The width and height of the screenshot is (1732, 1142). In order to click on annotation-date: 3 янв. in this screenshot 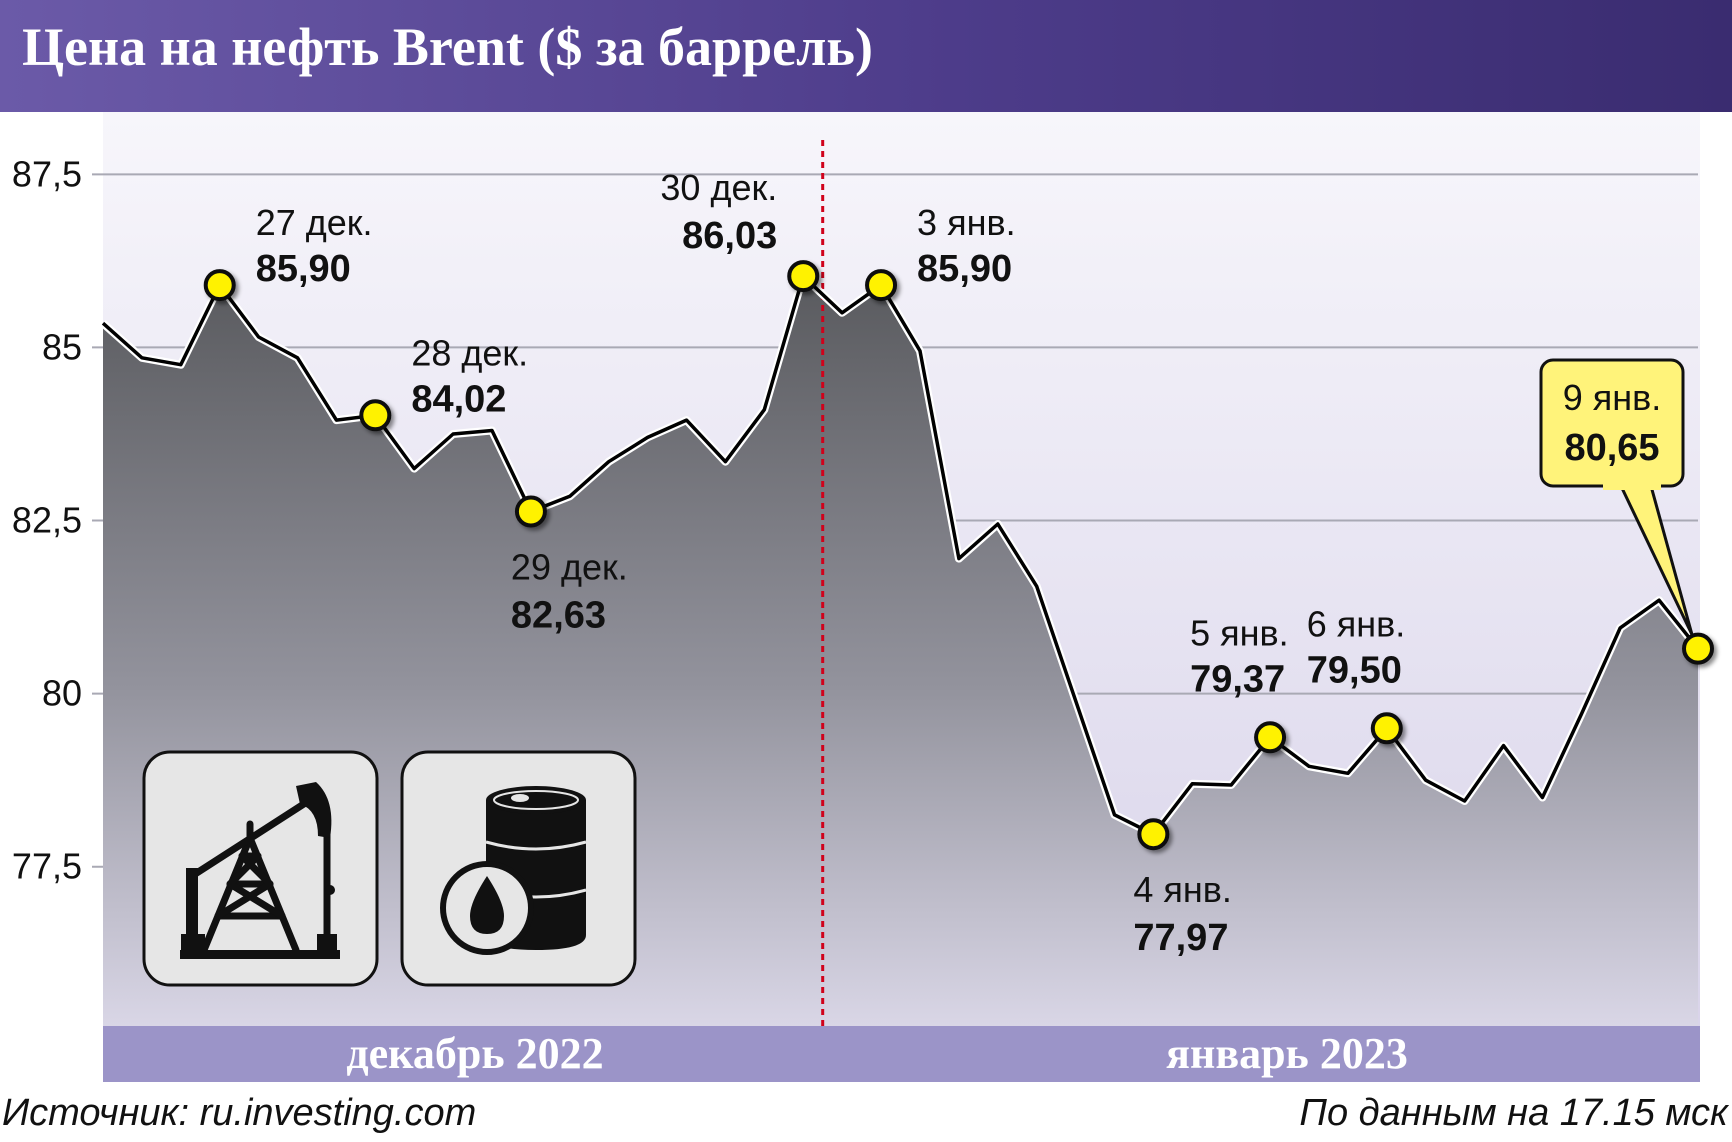, I will do `click(966, 222)`.